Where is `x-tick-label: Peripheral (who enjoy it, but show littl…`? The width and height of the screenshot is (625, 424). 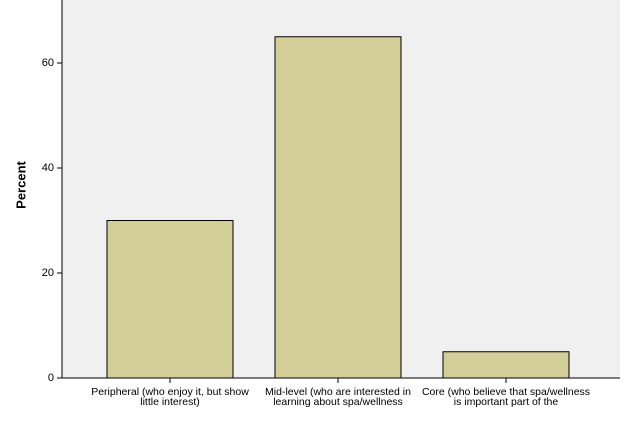
x-tick-label: Peripheral (who enjoy it, but show littl… is located at coordinates (170, 397).